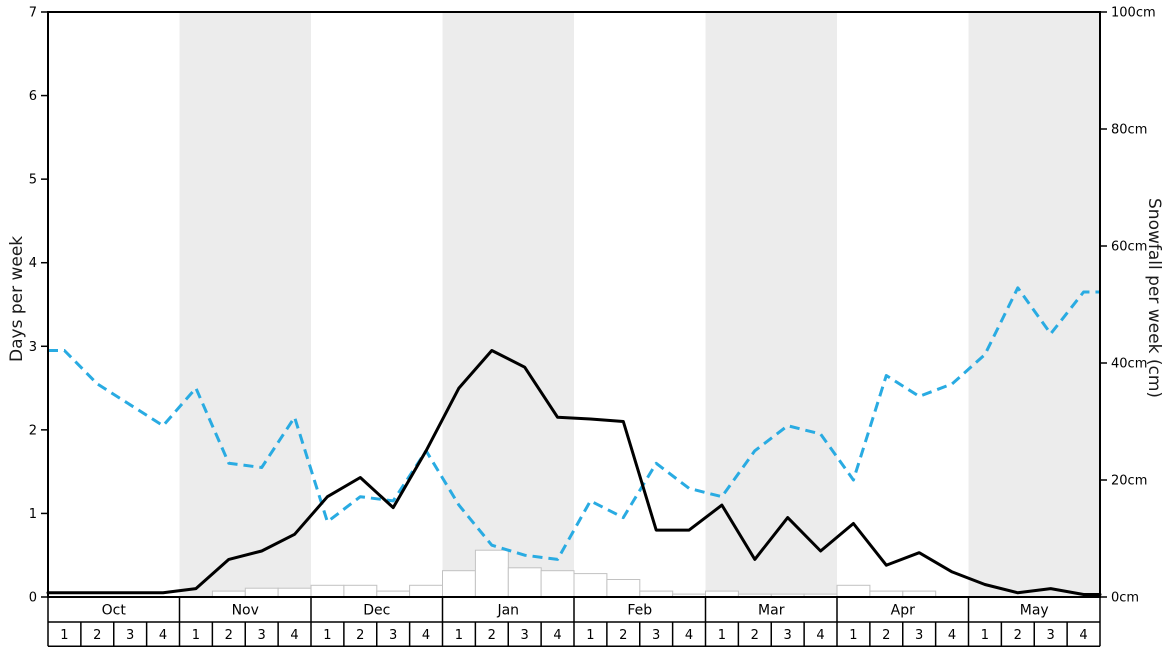 This screenshot has width=1168, height=648. What do you see at coordinates (507, 611) in the screenshot?
I see `month-label-jan: Jan` at bounding box center [507, 611].